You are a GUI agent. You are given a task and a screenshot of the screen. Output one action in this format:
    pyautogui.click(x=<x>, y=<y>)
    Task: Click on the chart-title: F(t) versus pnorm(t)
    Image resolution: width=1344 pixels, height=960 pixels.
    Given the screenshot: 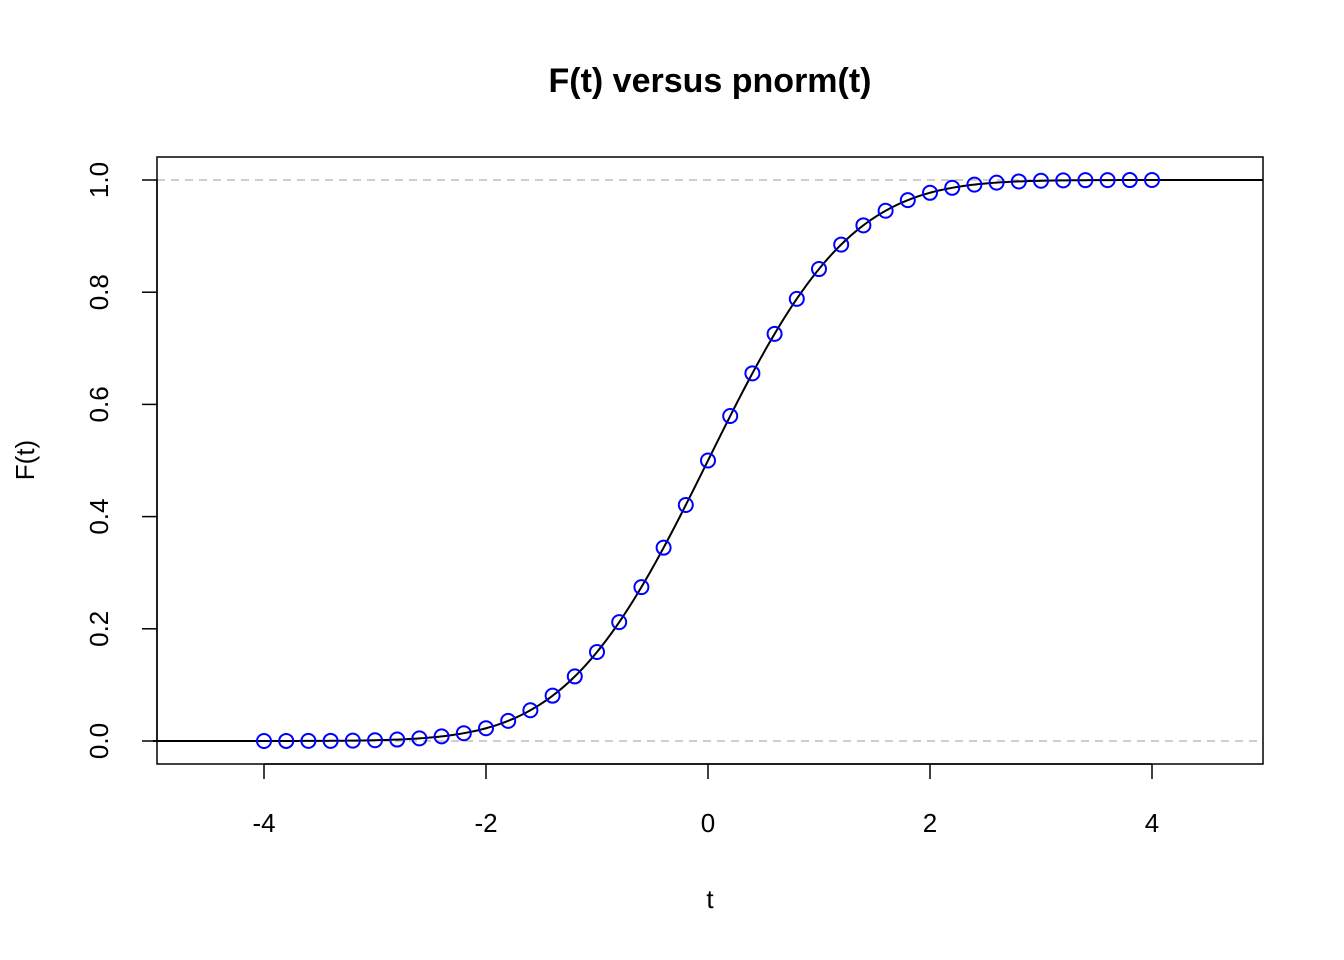 What is the action you would take?
    pyautogui.click(x=710, y=81)
    